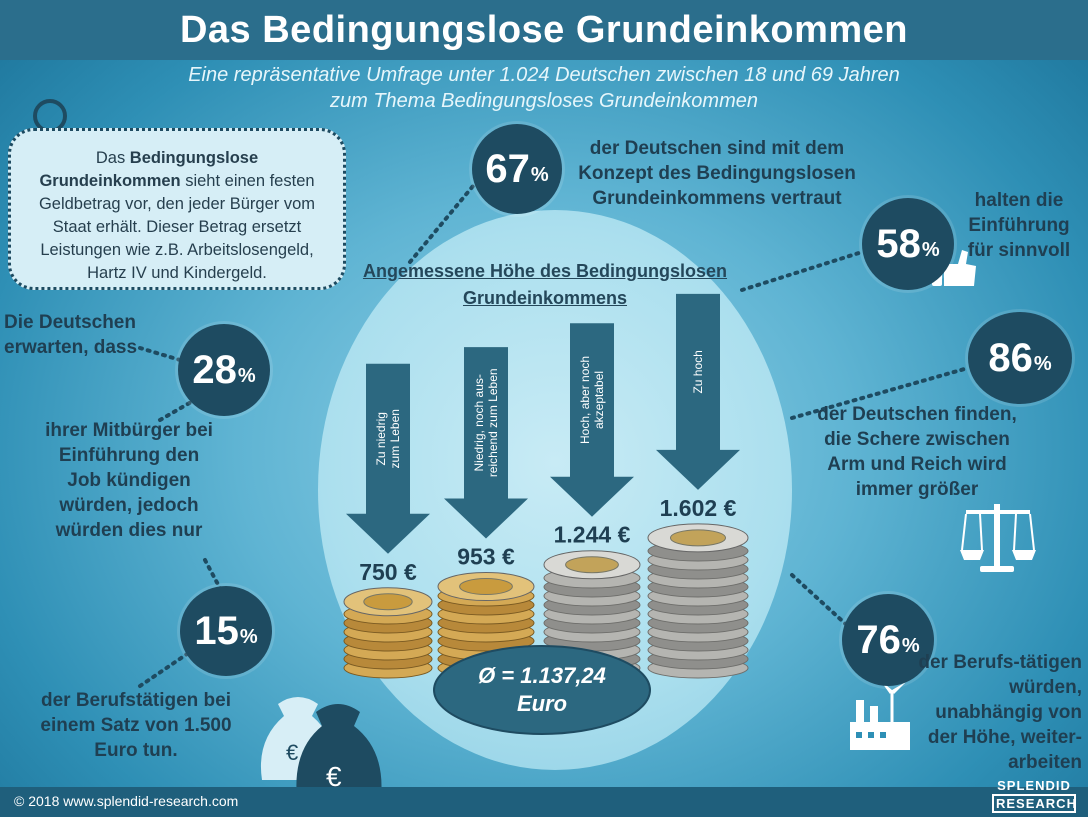 This screenshot has height=817, width=1088. Describe the element at coordinates (179, 409) in the screenshot. I see `connector-28-down` at that location.